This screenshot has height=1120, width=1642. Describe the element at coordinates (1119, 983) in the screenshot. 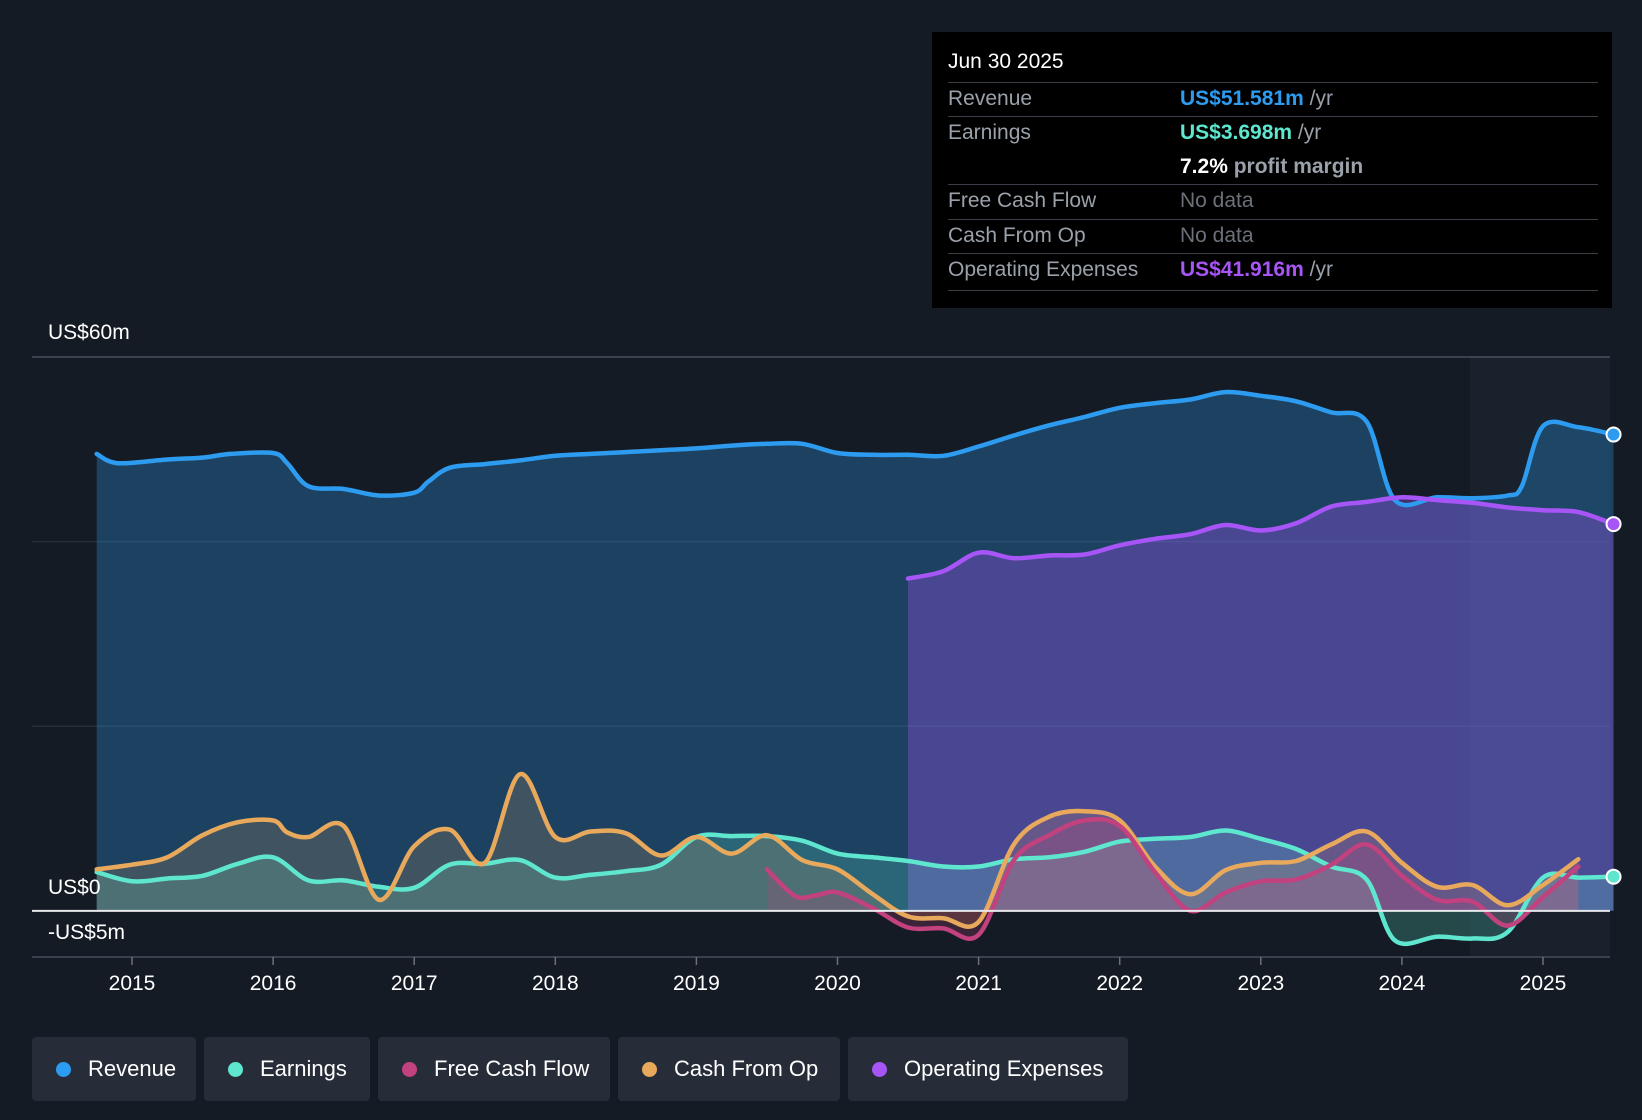

I see `x-tick-label: 2022` at that location.